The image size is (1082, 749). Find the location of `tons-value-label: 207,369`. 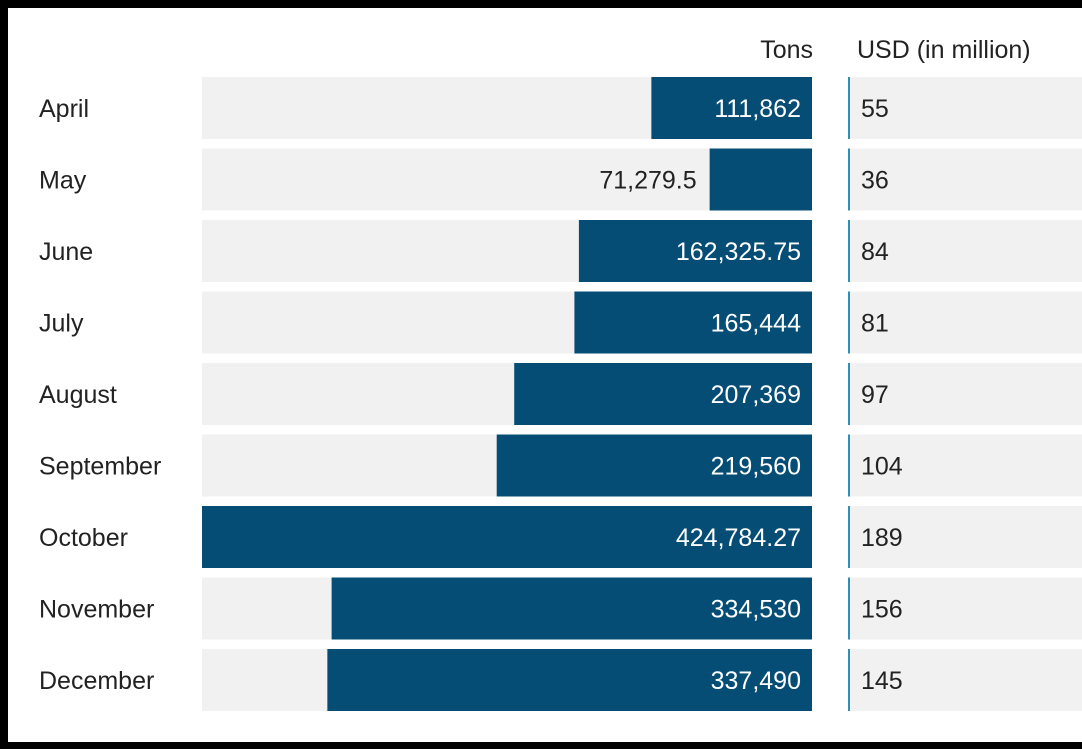

tons-value-label: 207,369 is located at coordinates (756, 395).